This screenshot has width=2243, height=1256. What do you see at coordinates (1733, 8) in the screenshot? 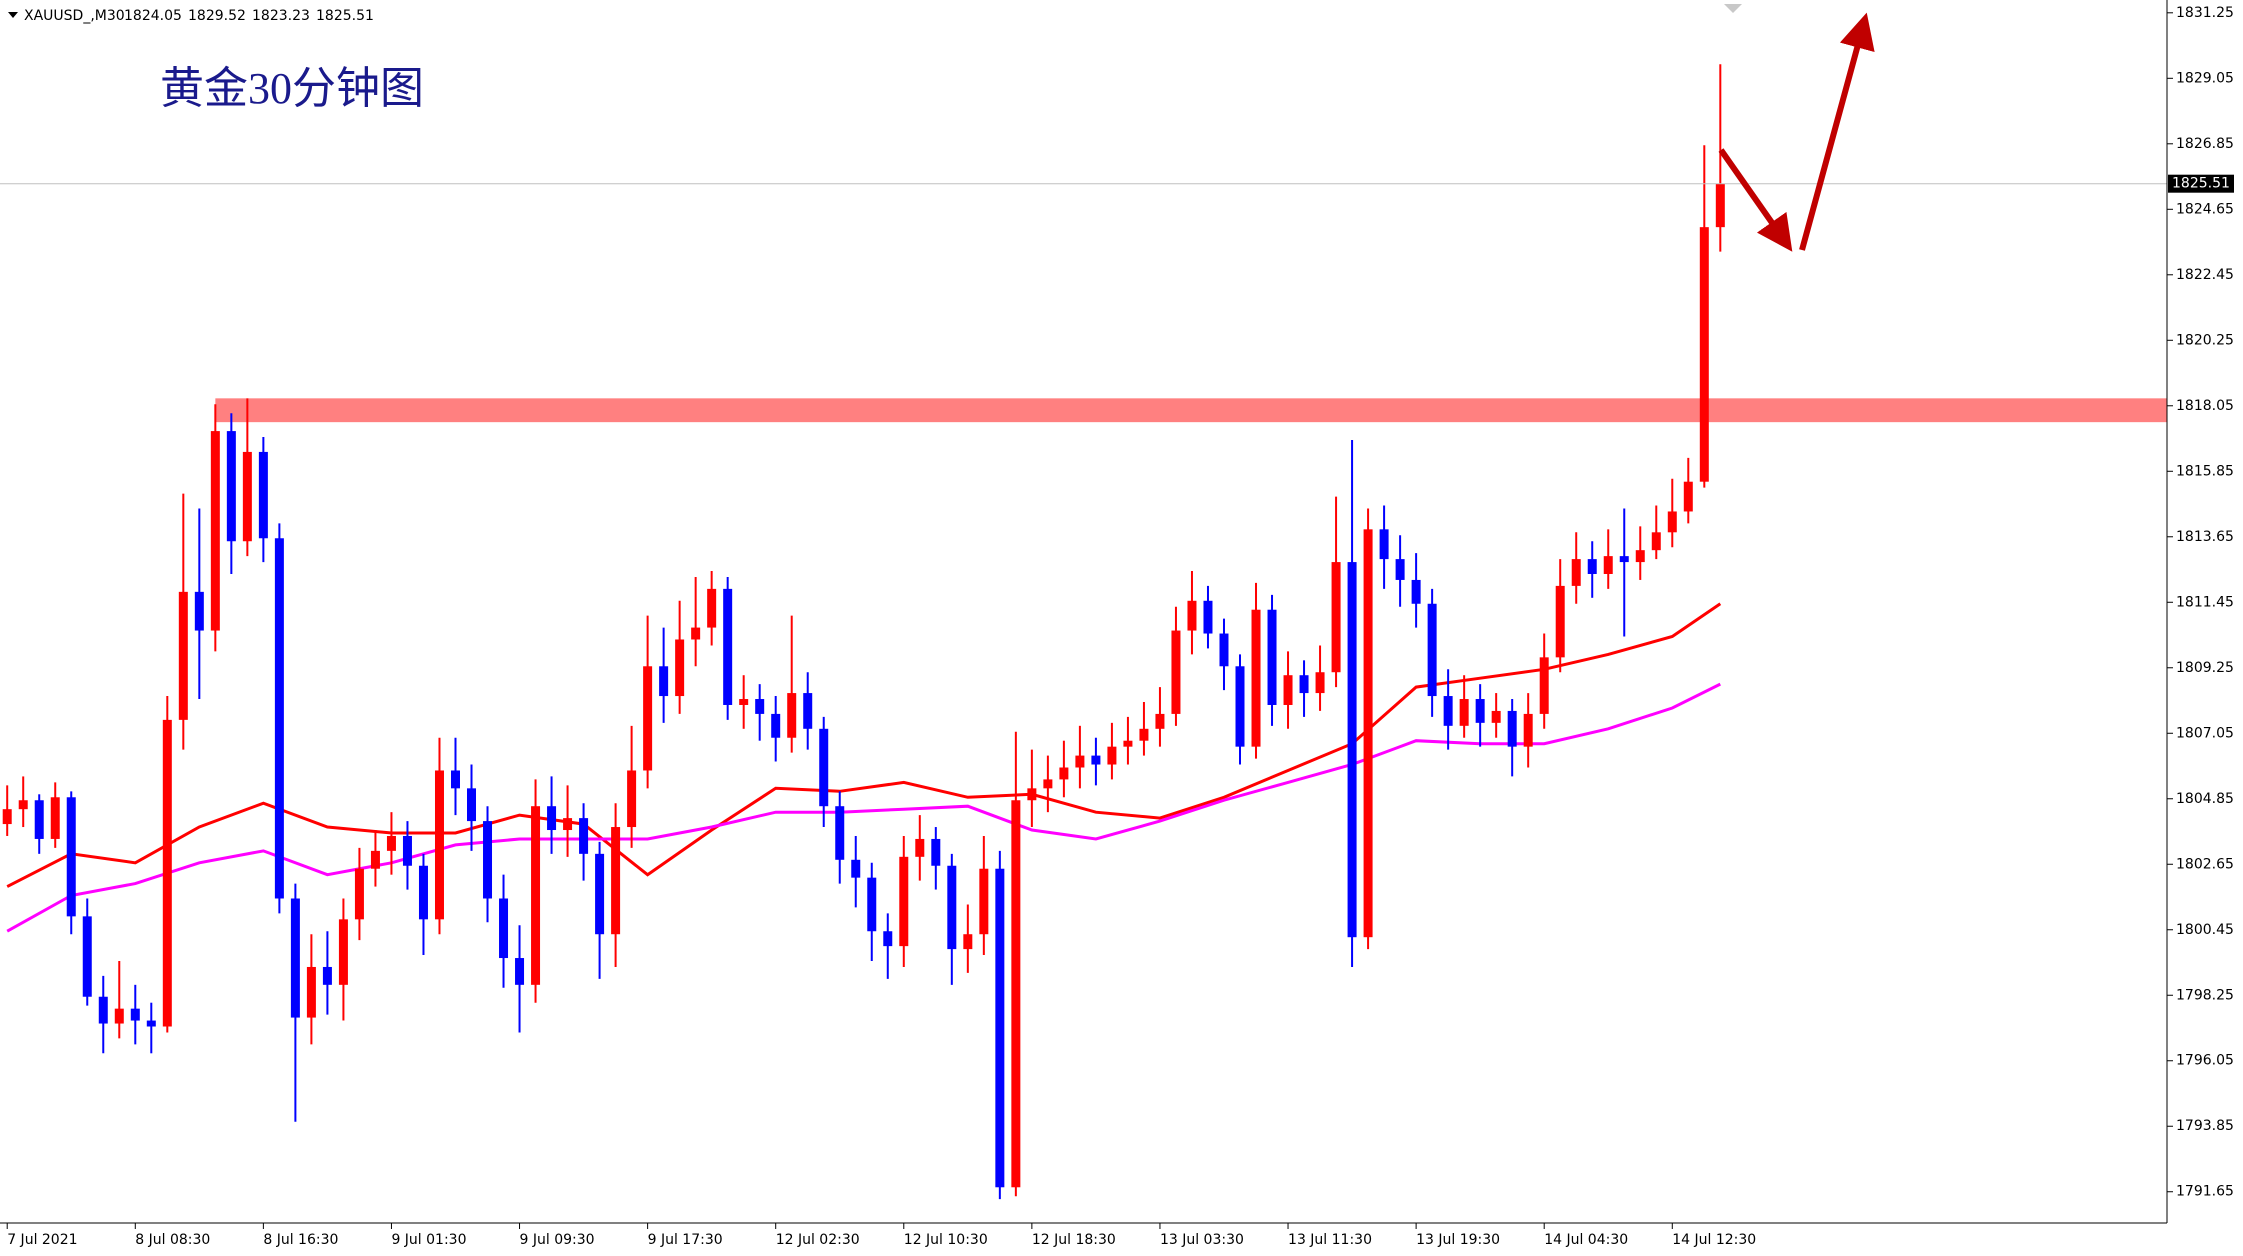
I see `scroll-marker` at bounding box center [1733, 8].